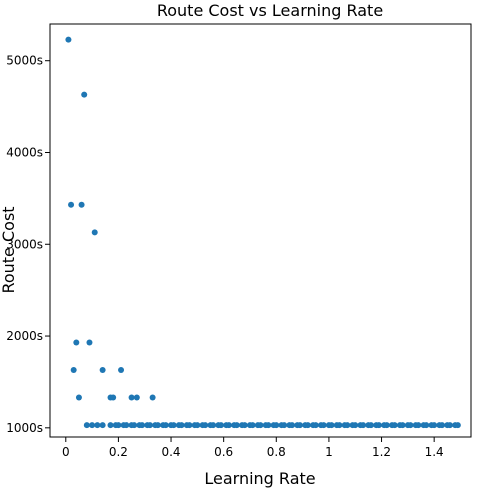 The height and width of the screenshot is (489, 484). What do you see at coordinates (381, 452) in the screenshot?
I see `x-tick-label: 1.2` at bounding box center [381, 452].